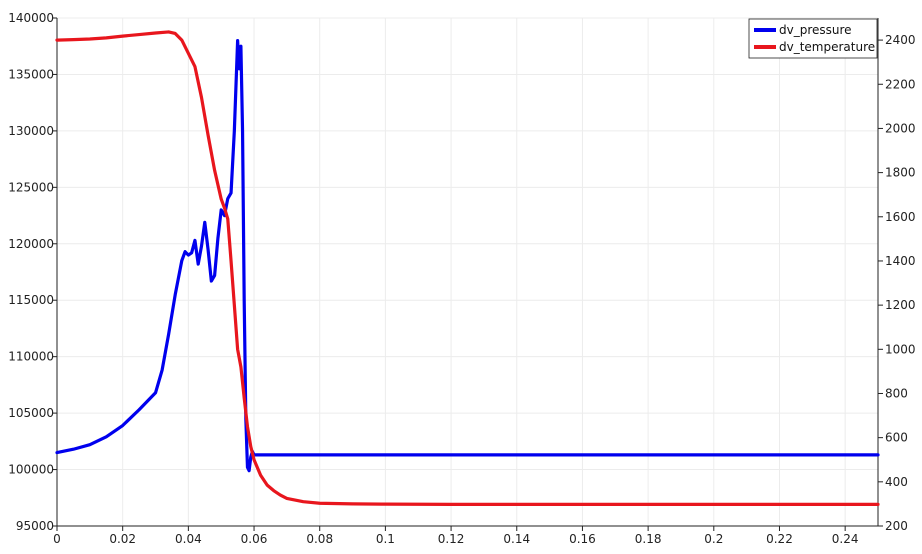 Image resolution: width=922 pixels, height=554 pixels. What do you see at coordinates (31, 413) in the screenshot?
I see `left-y-tick-label: 105000` at bounding box center [31, 413].